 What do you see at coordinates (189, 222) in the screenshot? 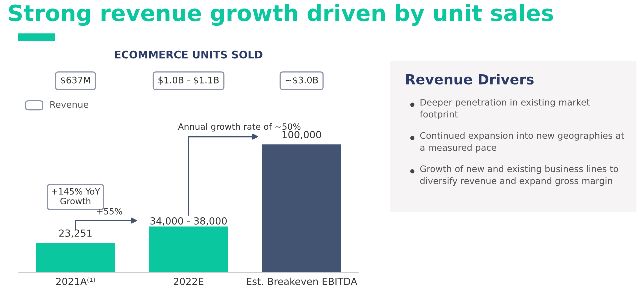
I see `annotation: 34,000 - 38,000` at bounding box center [189, 222].